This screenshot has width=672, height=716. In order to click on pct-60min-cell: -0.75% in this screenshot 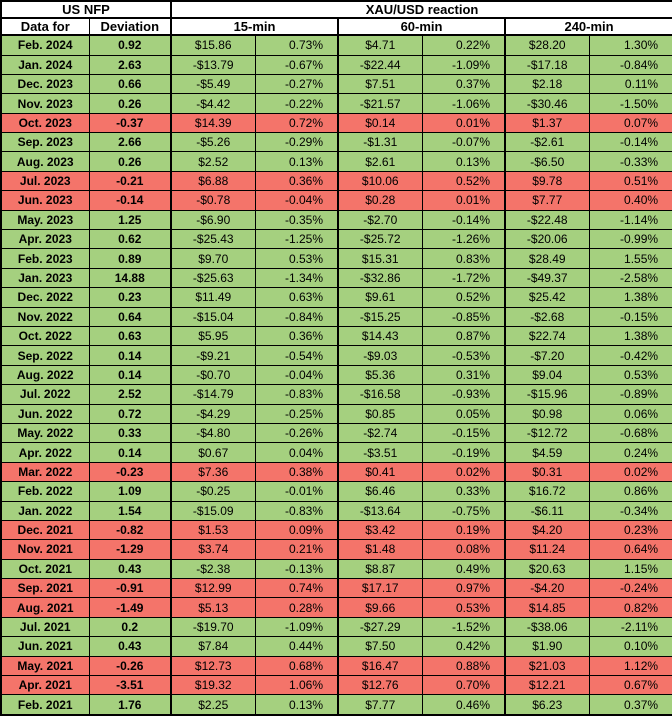, I will do `click(463, 510)`.